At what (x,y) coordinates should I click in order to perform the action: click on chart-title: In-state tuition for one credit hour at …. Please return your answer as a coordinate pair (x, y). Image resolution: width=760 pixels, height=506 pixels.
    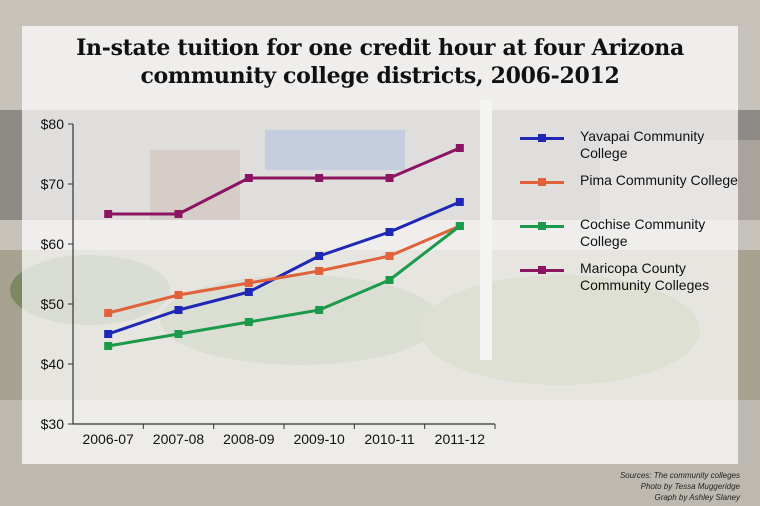
    Looking at the image, I should click on (380, 62).